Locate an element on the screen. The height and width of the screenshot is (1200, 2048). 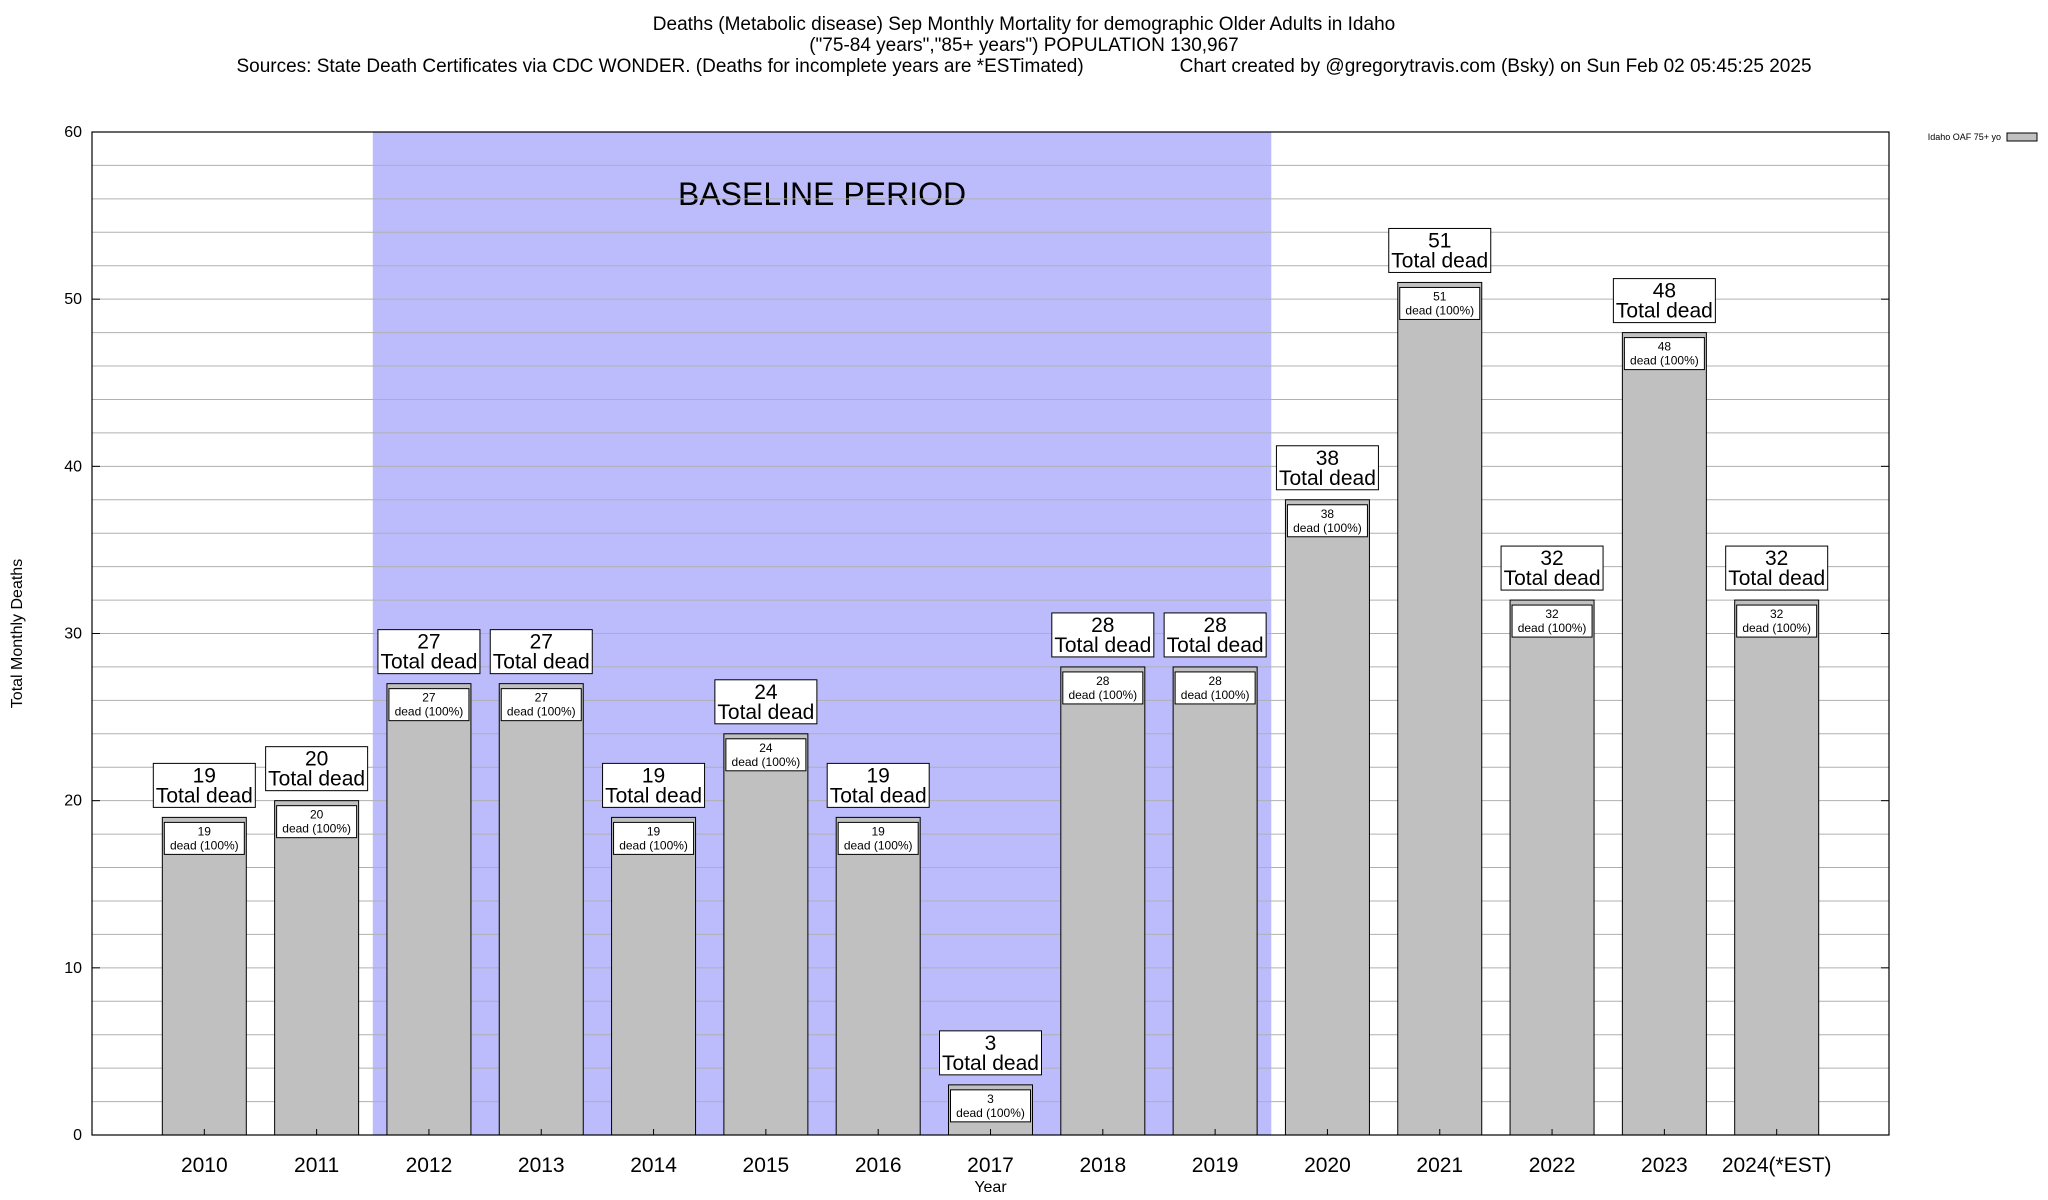
top-value-label: 24 is located at coordinates (766, 692).